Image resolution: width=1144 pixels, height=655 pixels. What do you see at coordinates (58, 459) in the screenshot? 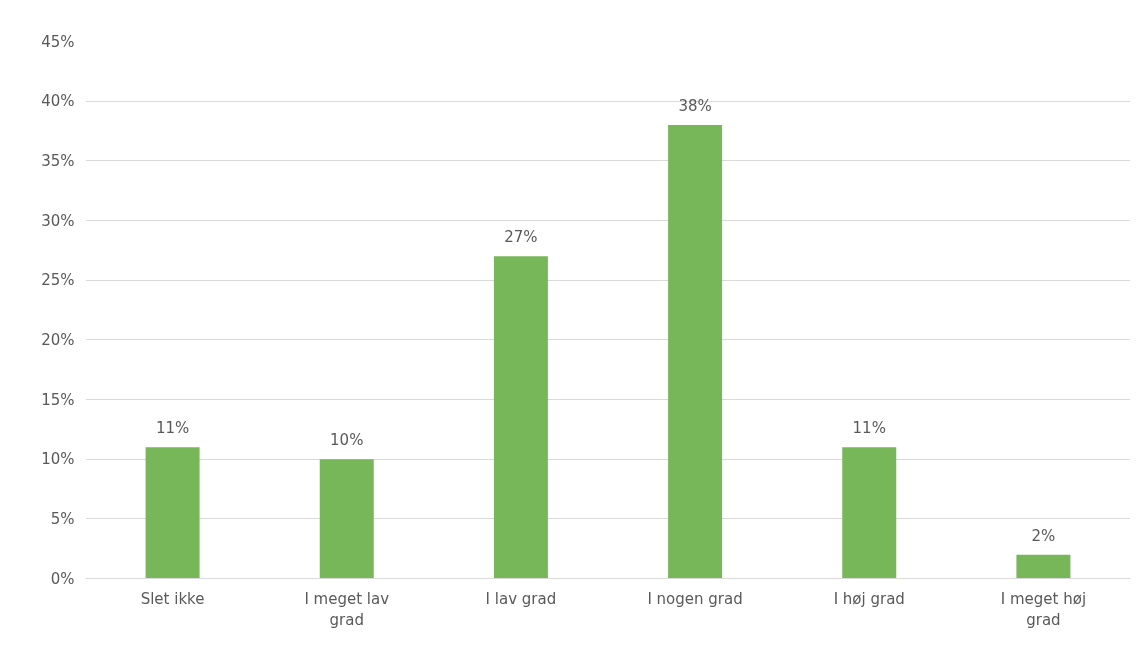
I see `y-tick-label: 10%` at bounding box center [58, 459].